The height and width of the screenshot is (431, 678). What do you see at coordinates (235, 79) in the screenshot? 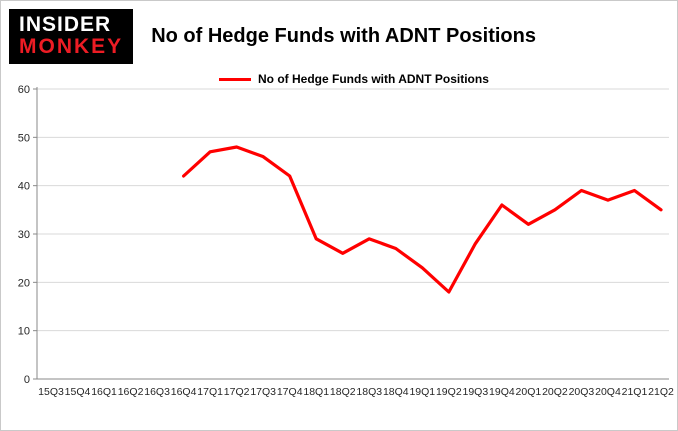
I see `legend-line-swatch` at bounding box center [235, 79].